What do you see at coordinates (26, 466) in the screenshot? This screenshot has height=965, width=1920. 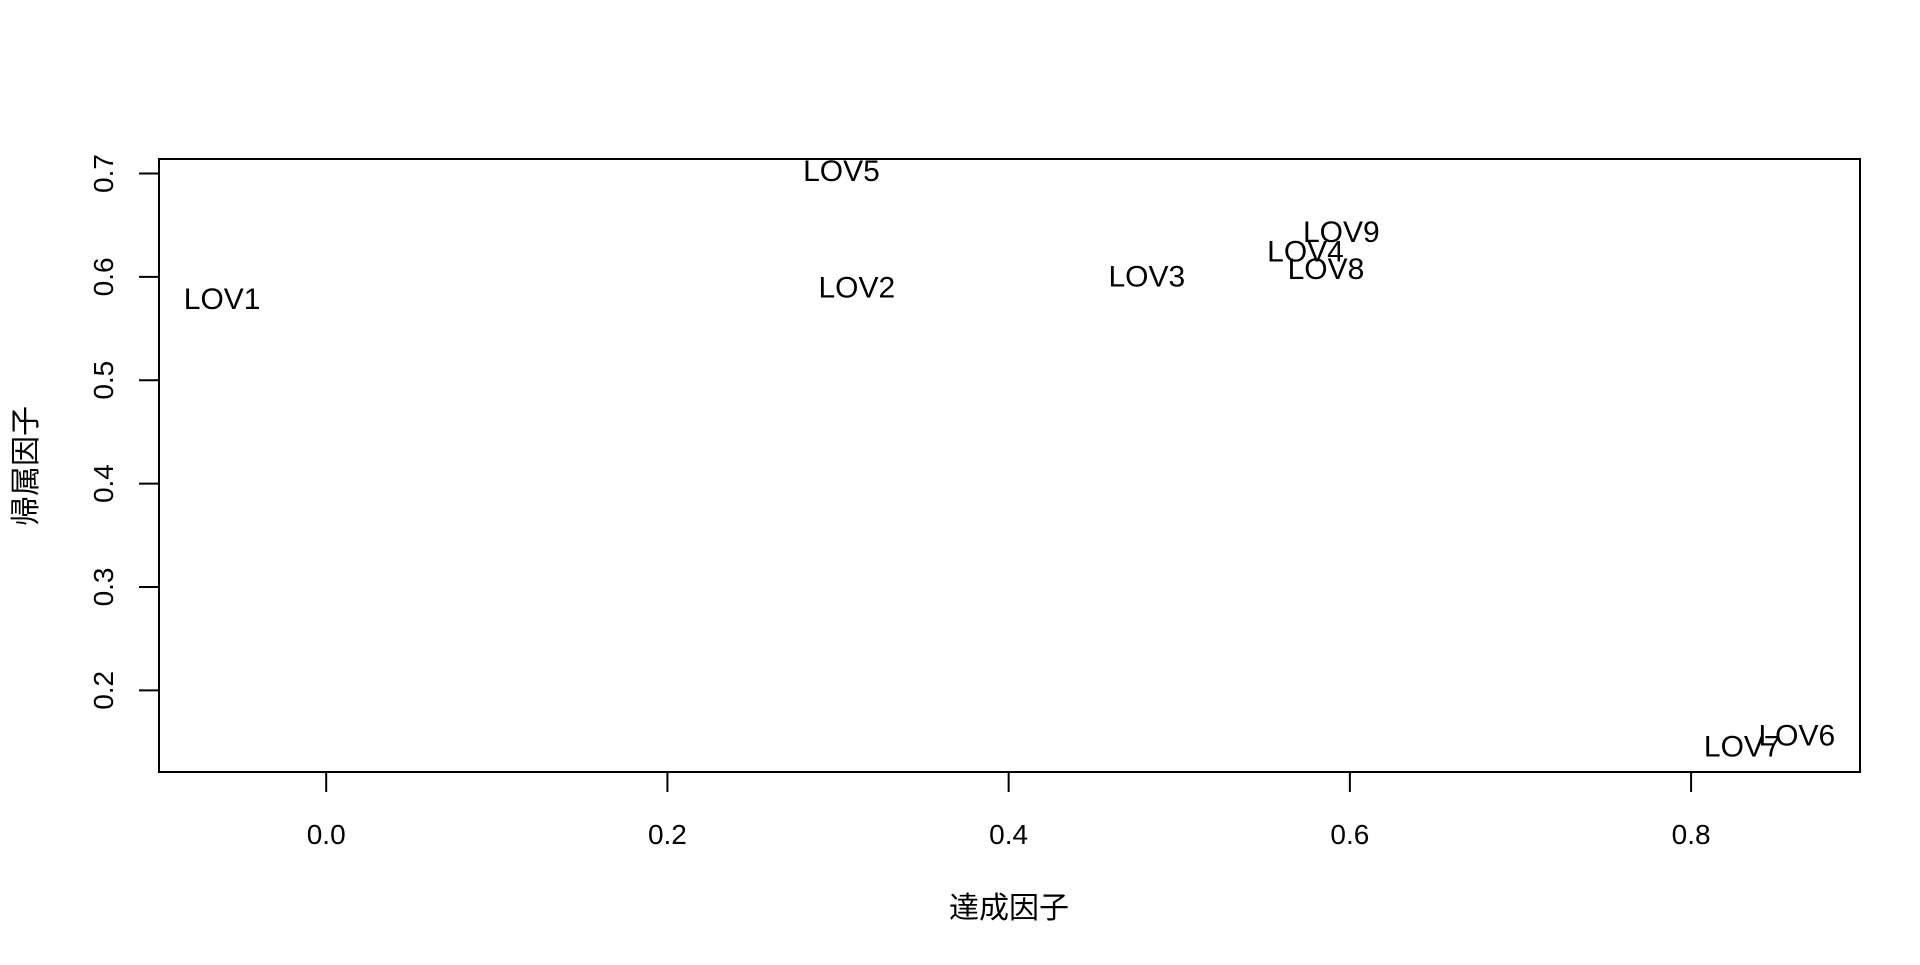 I see `y-axis-title: 帰属因子` at bounding box center [26, 466].